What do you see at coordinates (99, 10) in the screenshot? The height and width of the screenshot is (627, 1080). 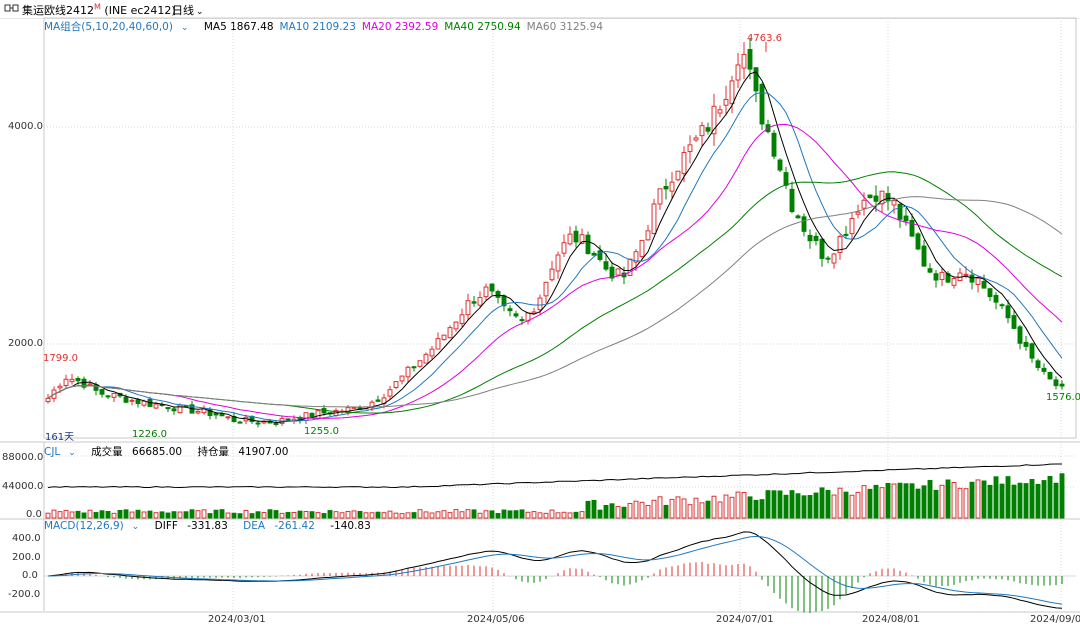 I see `instrument-name: 集运欧线2412M (INE ec2412)` at bounding box center [99, 10].